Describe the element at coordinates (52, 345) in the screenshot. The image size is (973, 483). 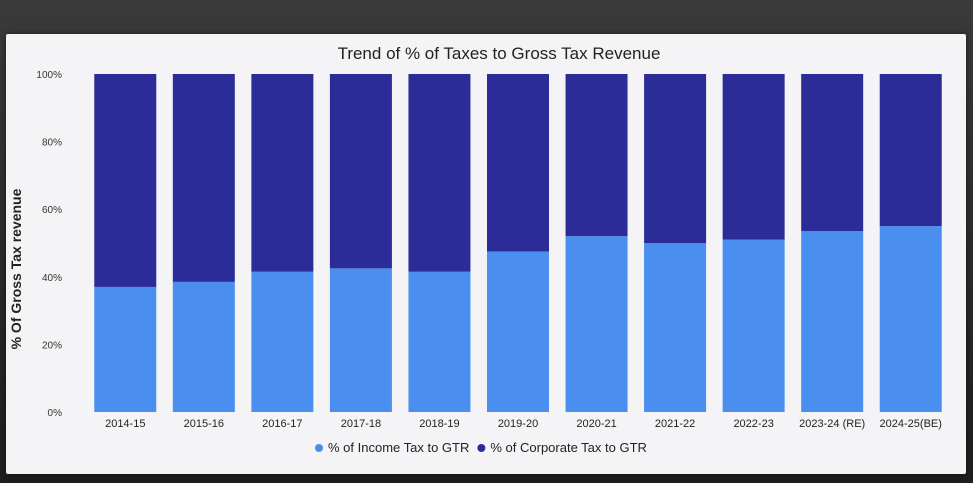
I see `y-tick-label: 20%` at that location.